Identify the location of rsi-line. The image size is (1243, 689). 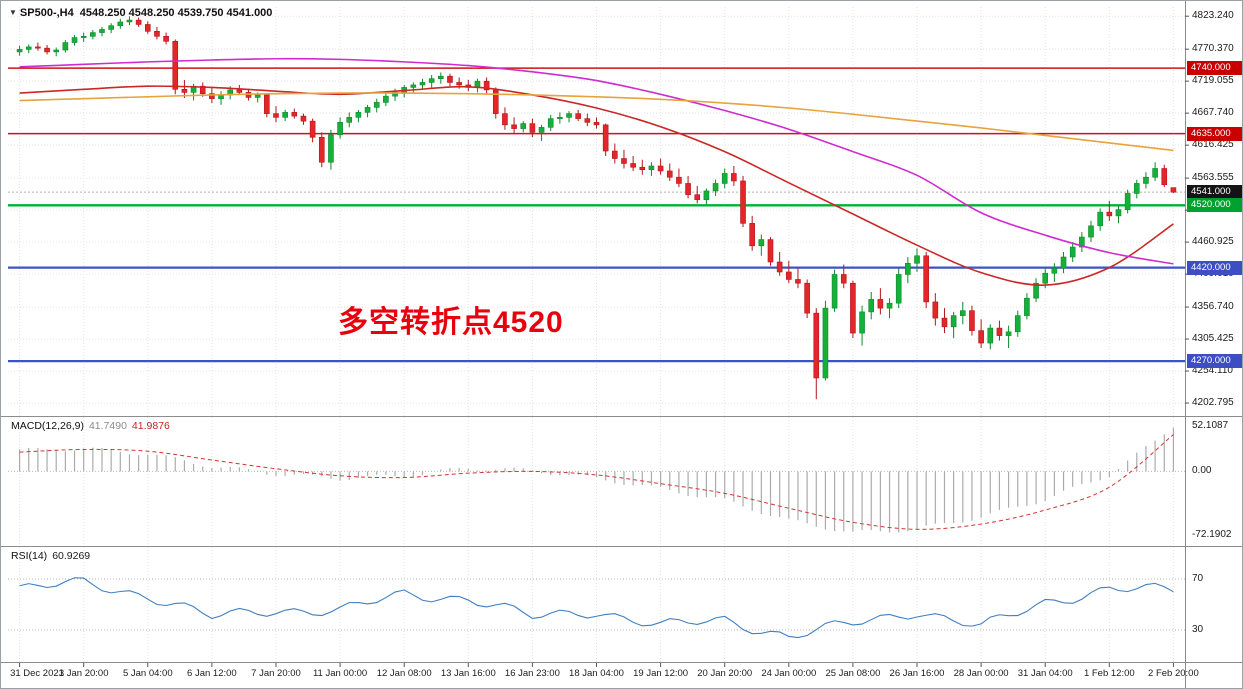
(596, 608).